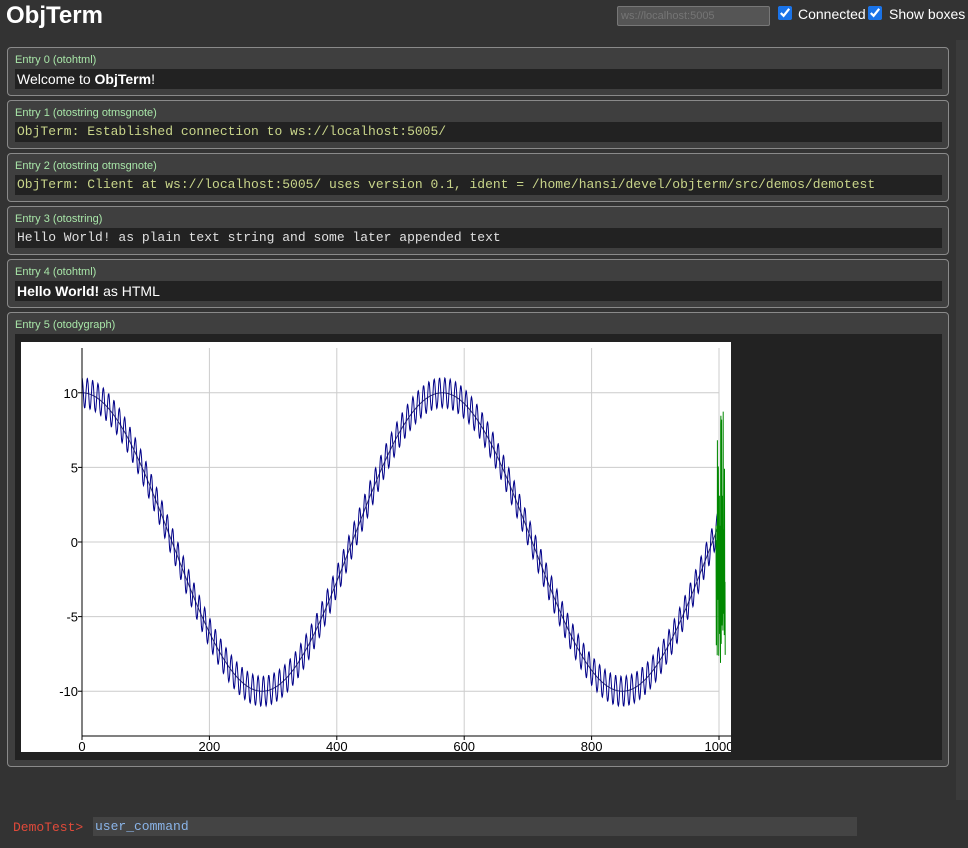  What do you see at coordinates (81, 745) in the screenshot?
I see `x-tick-label: 0` at bounding box center [81, 745].